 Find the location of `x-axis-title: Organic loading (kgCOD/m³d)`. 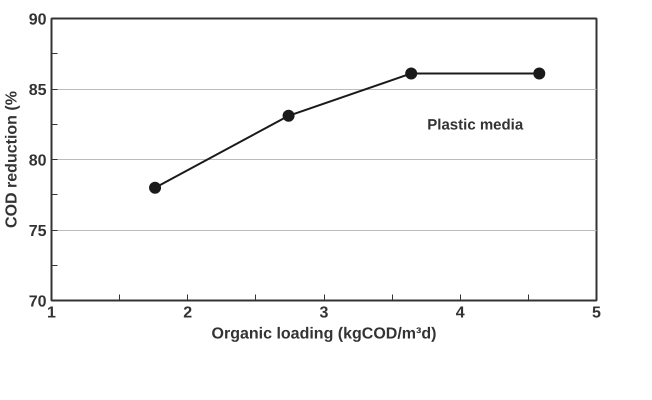

x-axis-title: Organic loading (kgCOD/m³d) is located at coordinates (324, 334).